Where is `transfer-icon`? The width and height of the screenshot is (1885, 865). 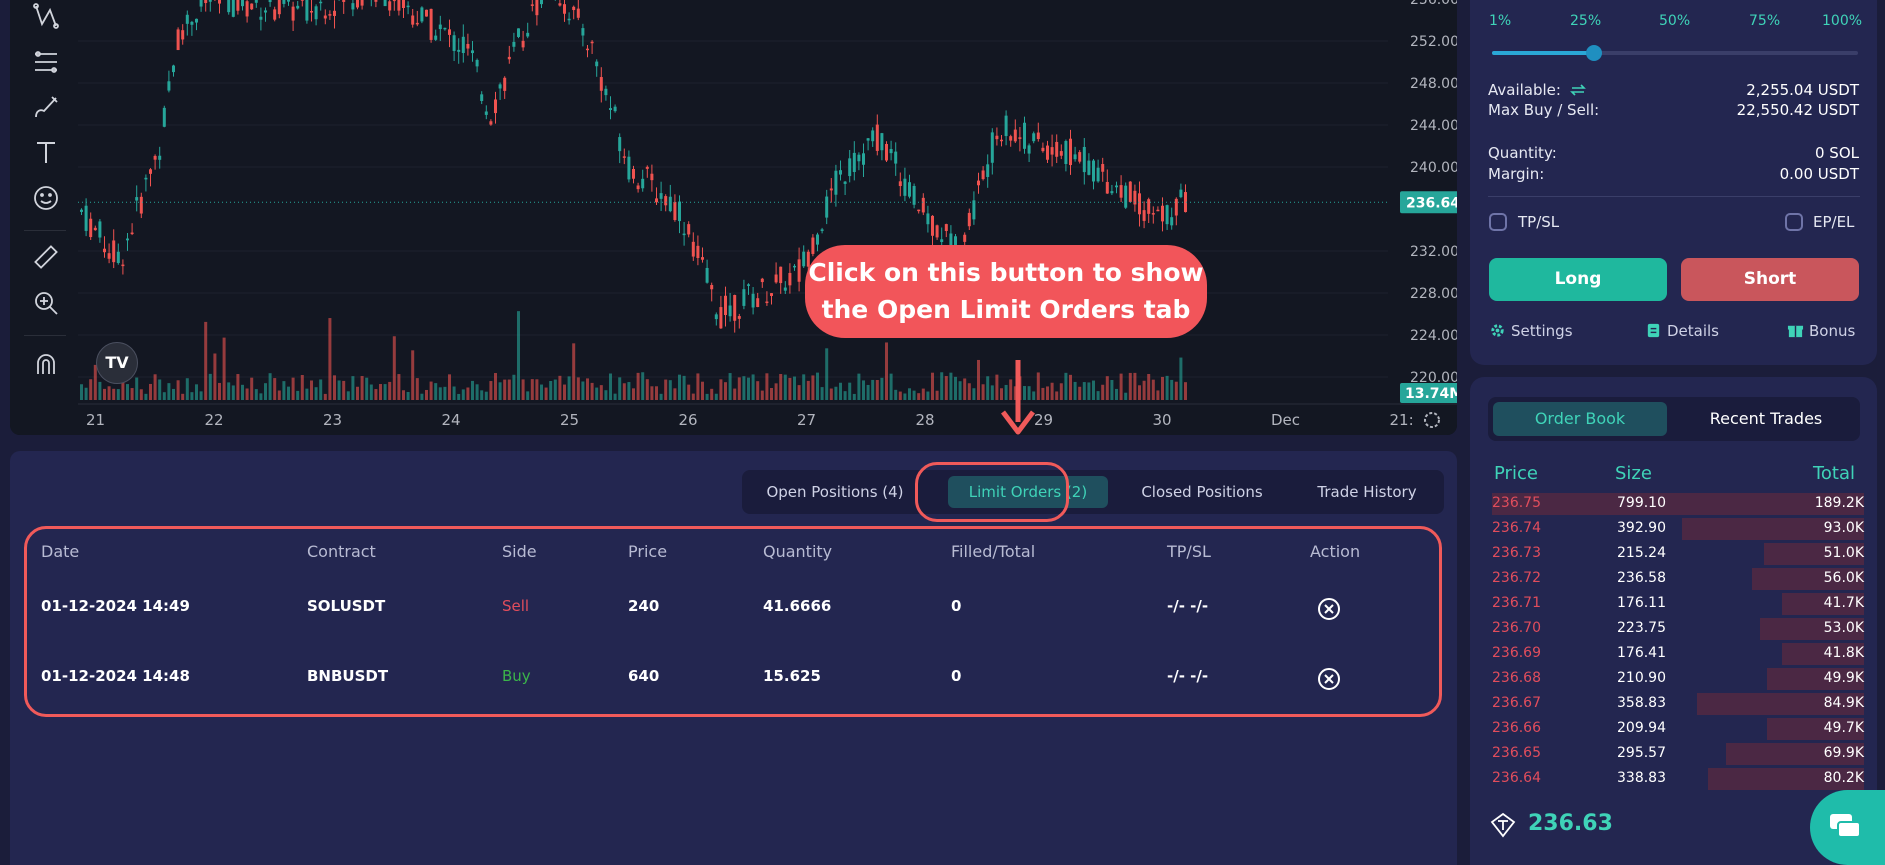
transfer-icon is located at coordinates (1577, 90).